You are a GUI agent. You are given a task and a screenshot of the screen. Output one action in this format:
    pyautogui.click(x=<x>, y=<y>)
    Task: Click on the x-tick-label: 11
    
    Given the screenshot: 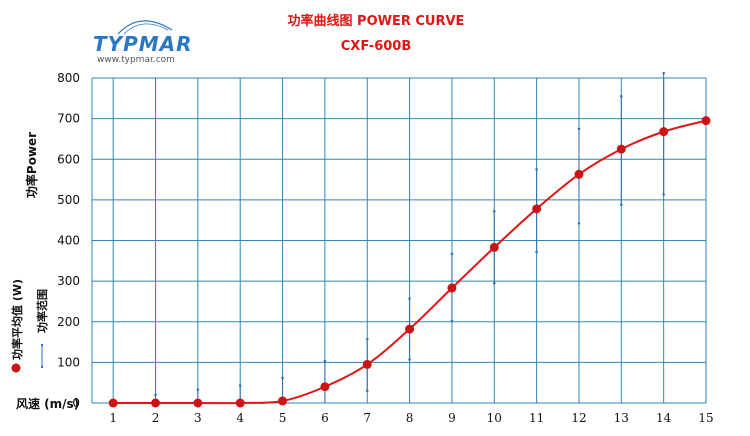 What is the action you would take?
    pyautogui.click(x=536, y=418)
    